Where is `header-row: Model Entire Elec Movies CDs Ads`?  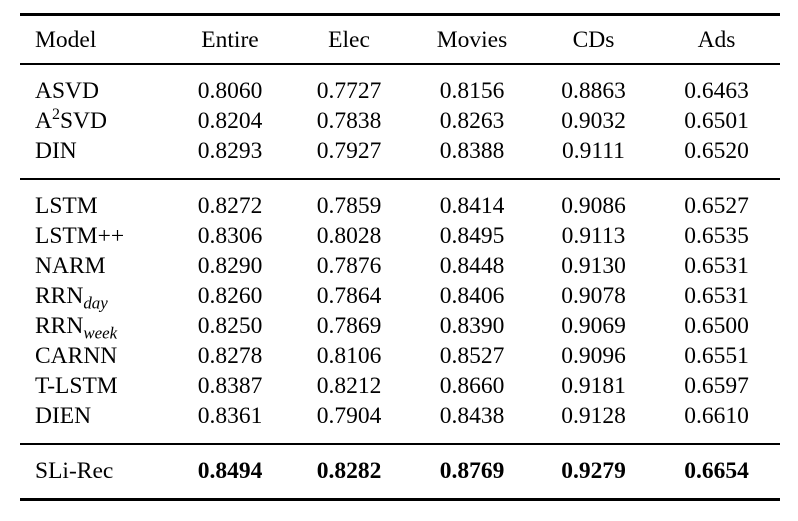
header-row: Model Entire Elec Movies CDs Ads is located at coordinates (400, 39).